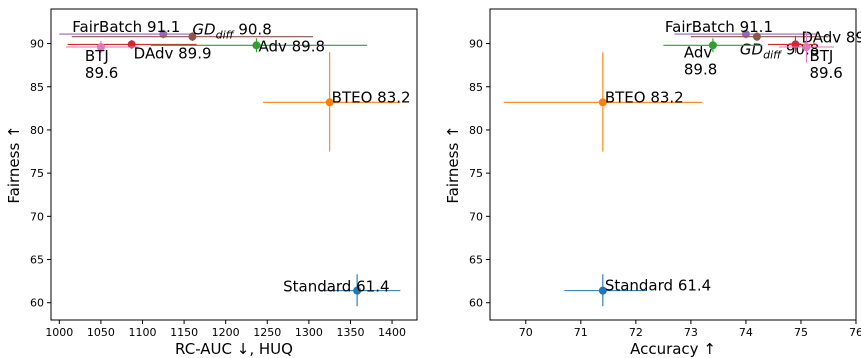 This screenshot has width=861, height=358. Describe the element at coordinates (392, 332) in the screenshot. I see `x-tick-label: 1400` at that location.